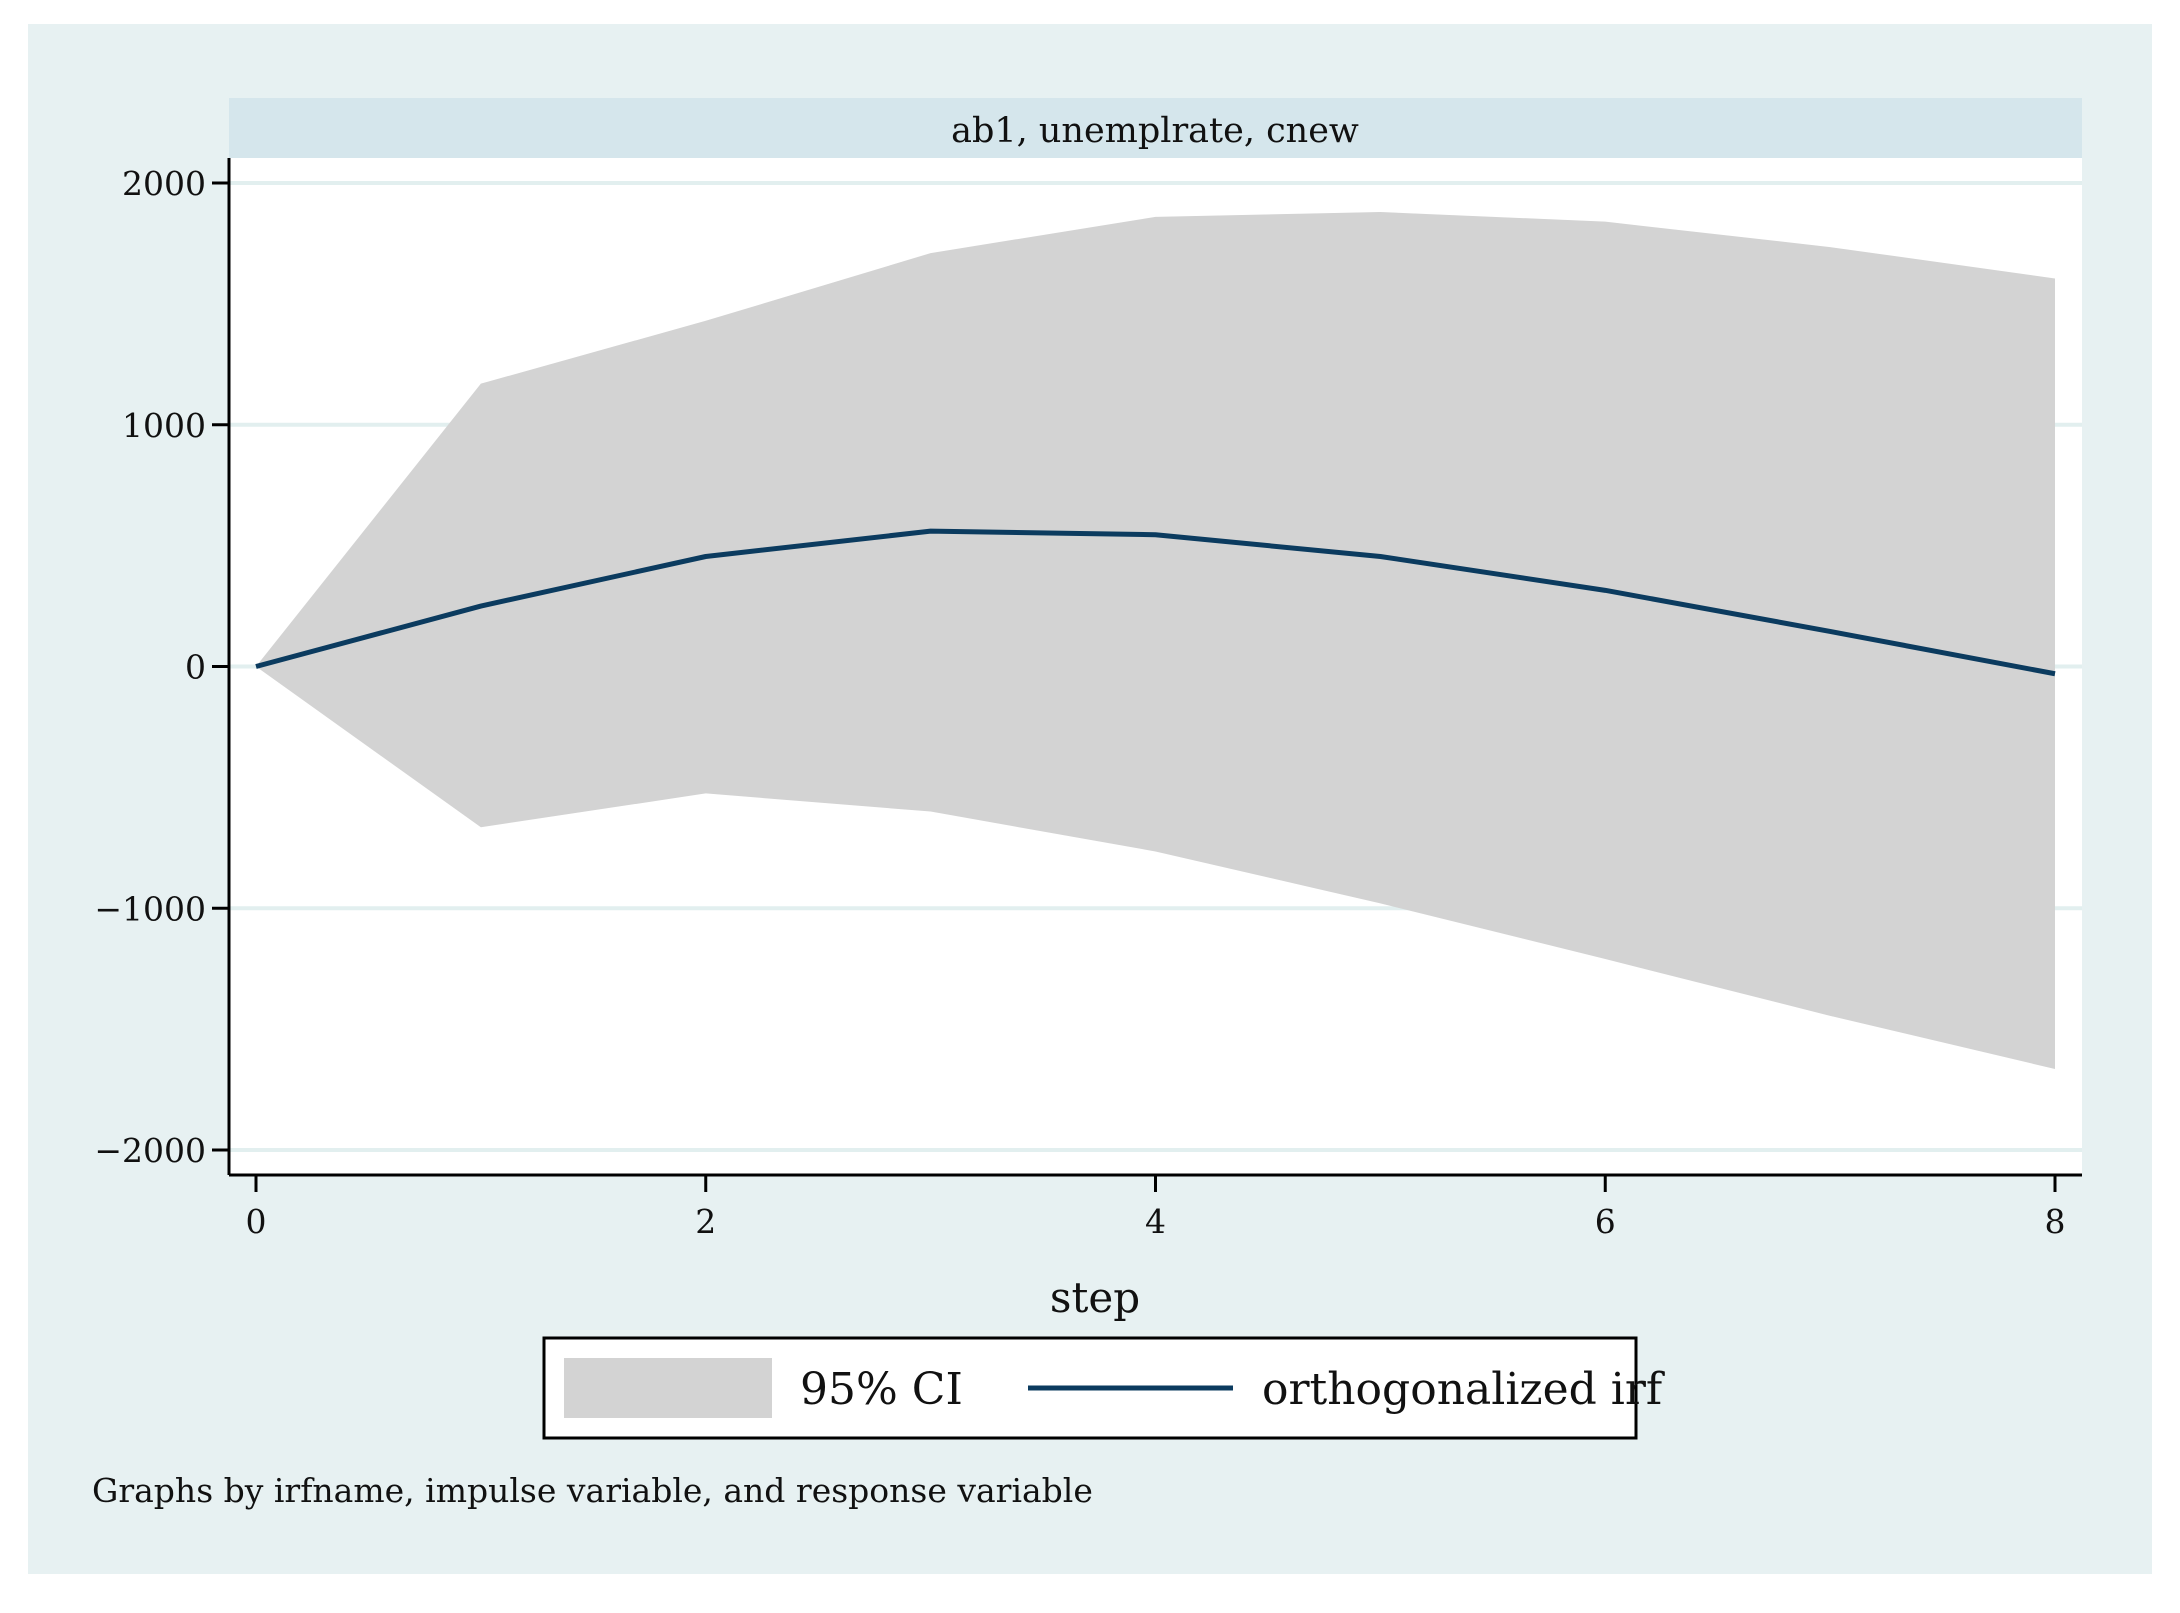 The width and height of the screenshot is (2180, 1613). What do you see at coordinates (164, 183) in the screenshot?
I see `y-tick-label: 2000` at bounding box center [164, 183].